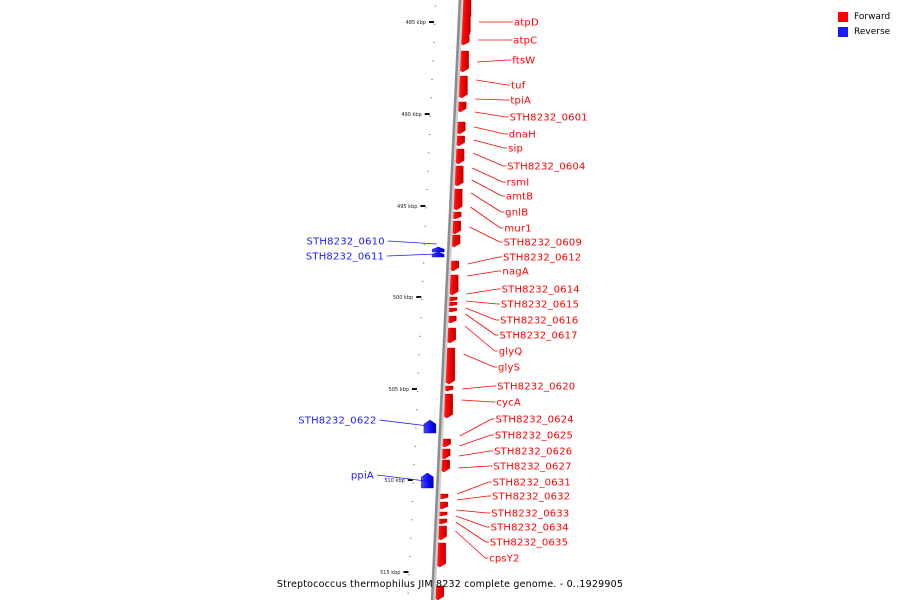 This screenshot has width=900, height=600. Describe the element at coordinates (337, 421) in the screenshot. I see `gene-name: STH8232_0622` at that location.